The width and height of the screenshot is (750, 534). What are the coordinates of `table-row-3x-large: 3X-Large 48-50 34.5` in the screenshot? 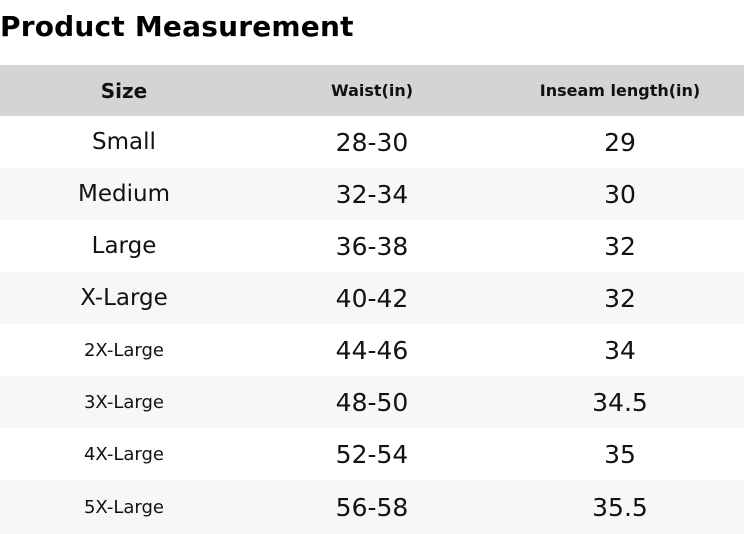 It's located at (372, 402).